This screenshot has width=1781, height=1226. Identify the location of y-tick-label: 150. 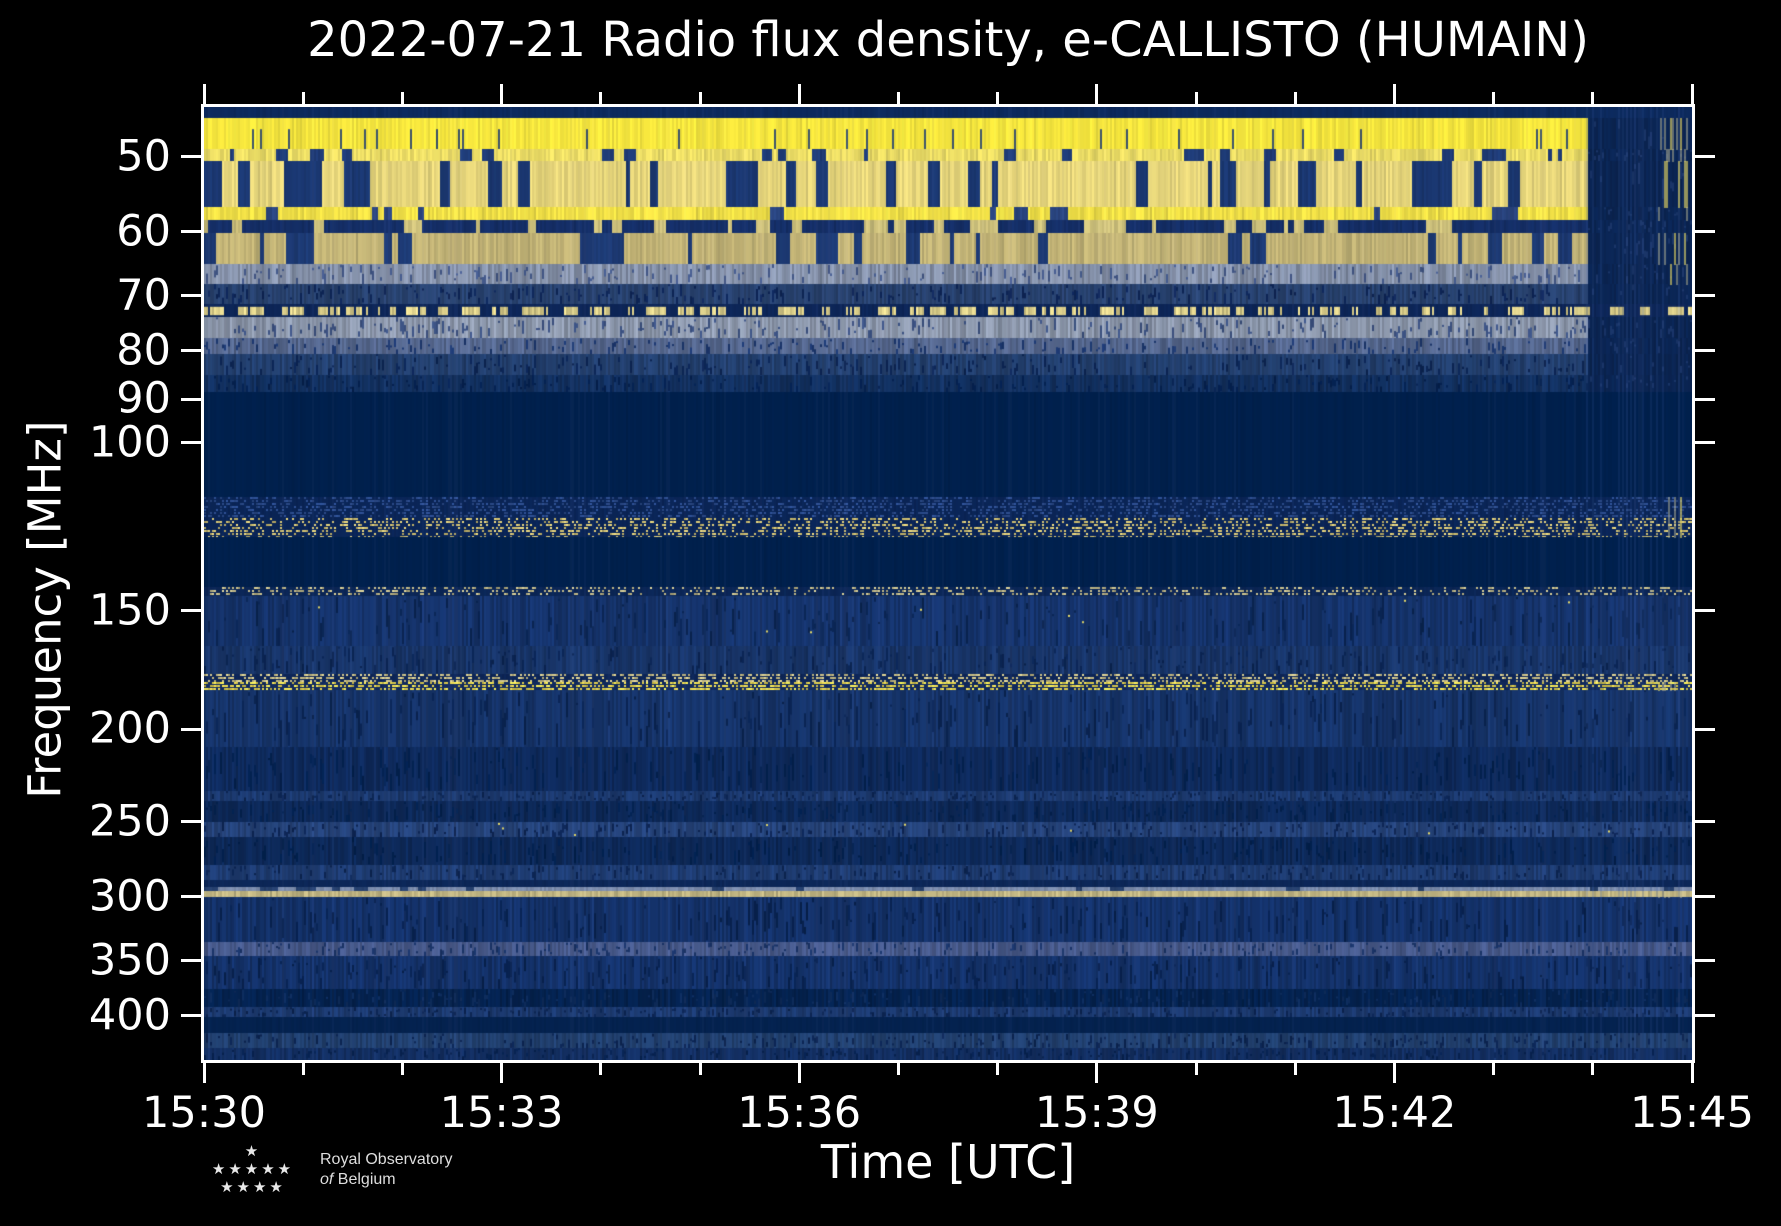
(129, 610).